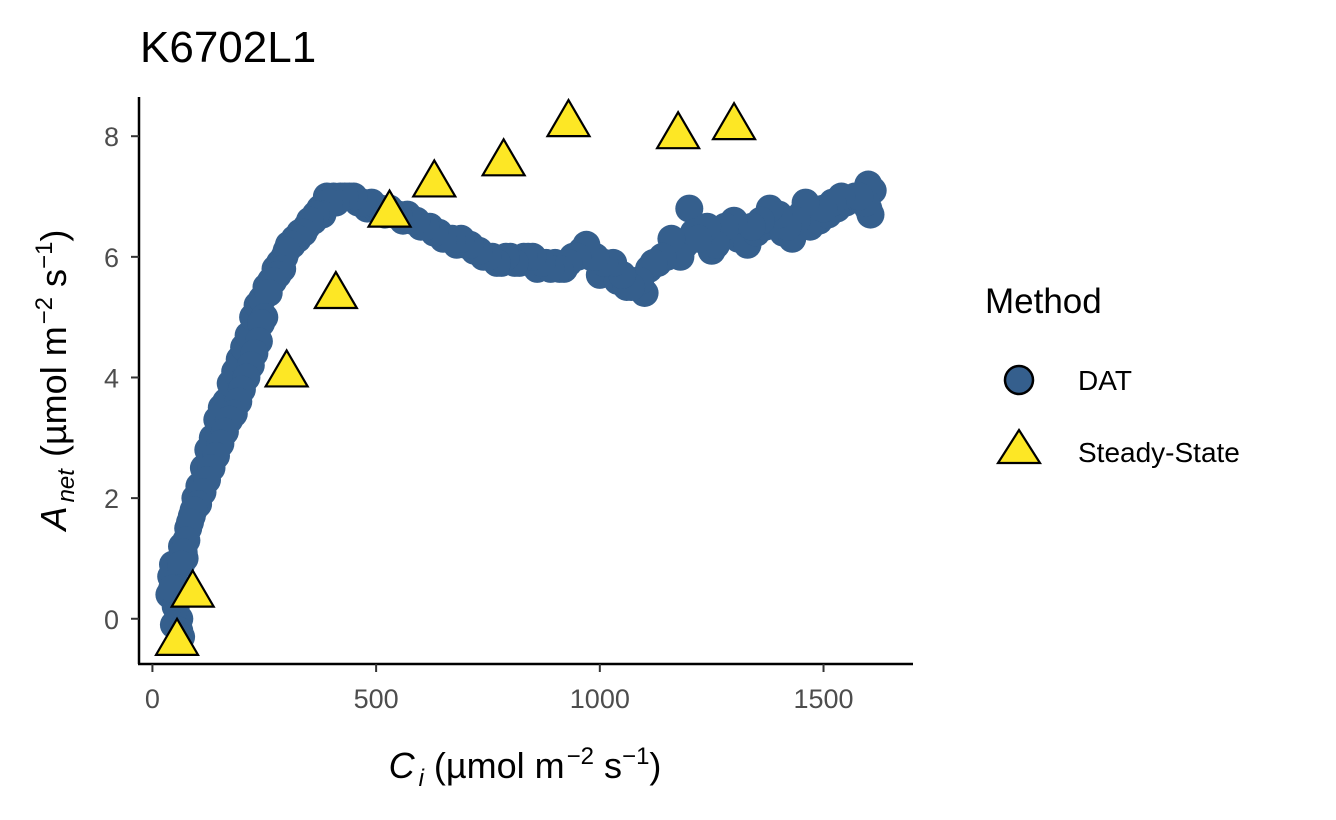 The image size is (1336, 820). What do you see at coordinates (111, 137) in the screenshot?
I see `y-tick-label: 8` at bounding box center [111, 137].